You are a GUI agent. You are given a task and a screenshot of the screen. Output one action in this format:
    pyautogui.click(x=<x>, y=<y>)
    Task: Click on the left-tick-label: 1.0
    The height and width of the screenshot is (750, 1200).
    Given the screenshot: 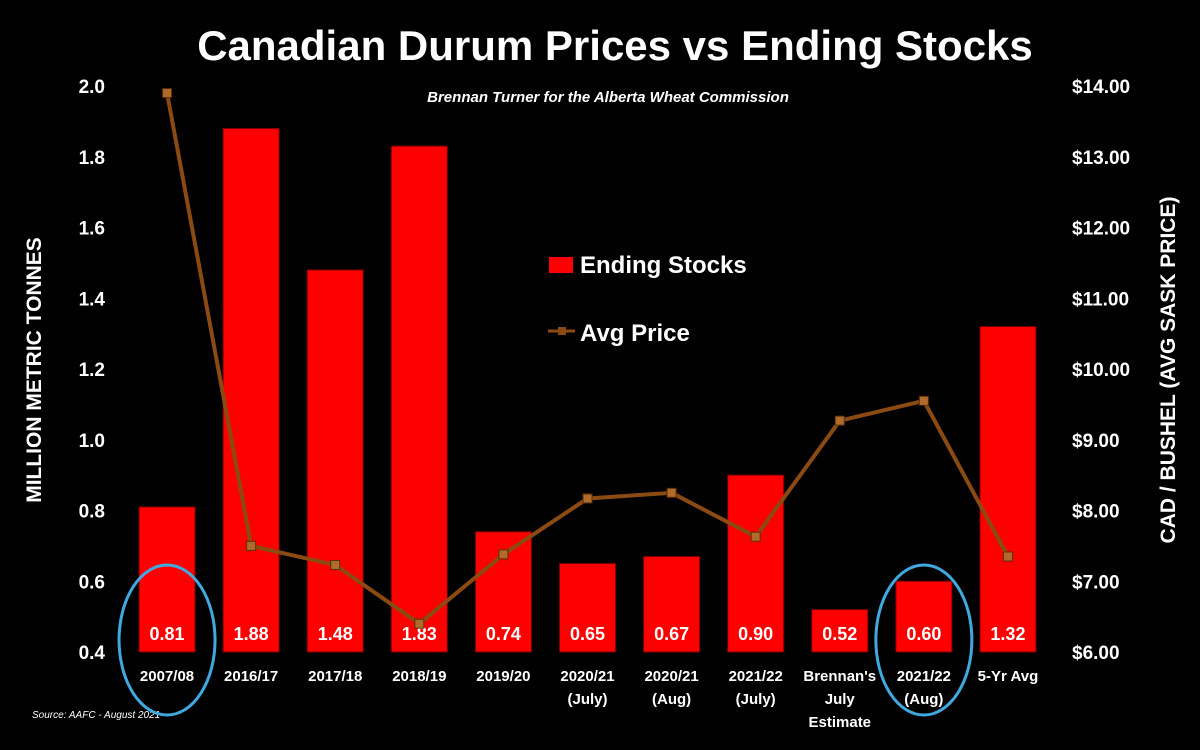 What is the action you would take?
    pyautogui.click(x=92, y=441)
    